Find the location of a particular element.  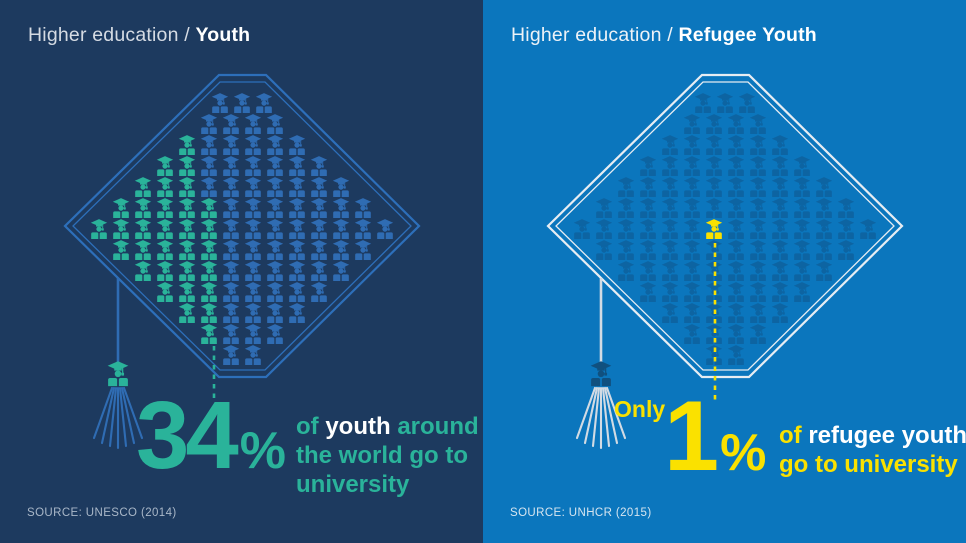

title-category: Refugee Youth is located at coordinates (747, 35).